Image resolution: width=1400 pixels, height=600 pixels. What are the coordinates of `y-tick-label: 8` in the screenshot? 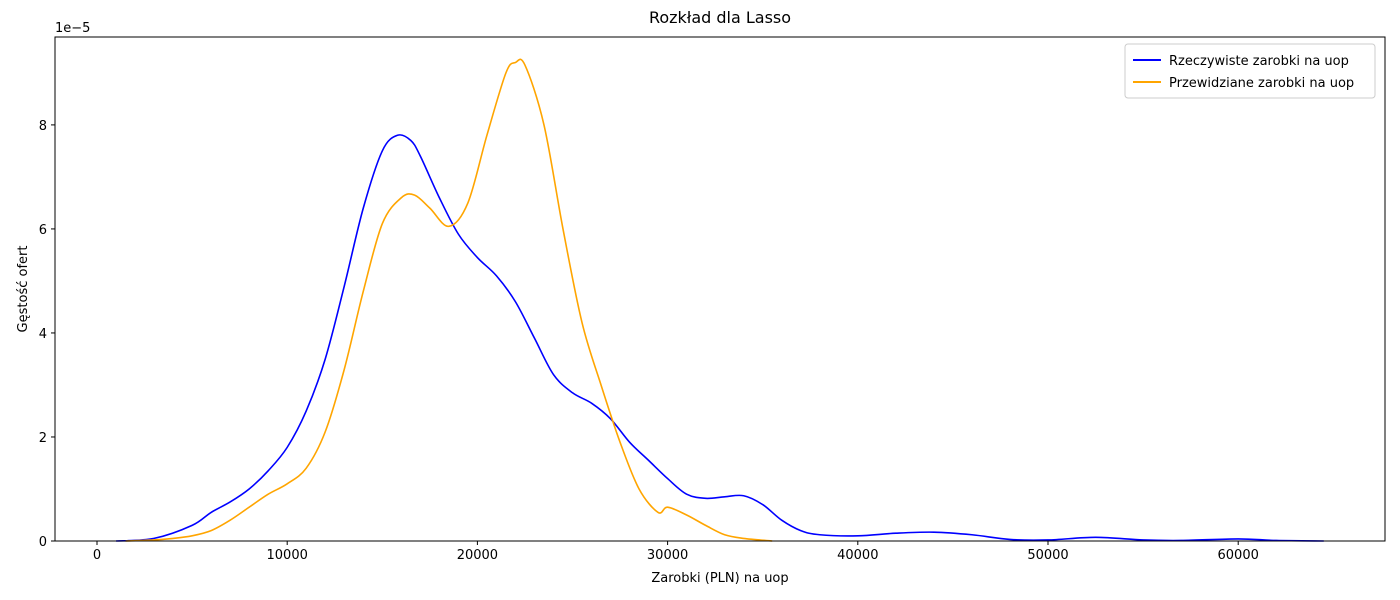 It's located at (43, 126).